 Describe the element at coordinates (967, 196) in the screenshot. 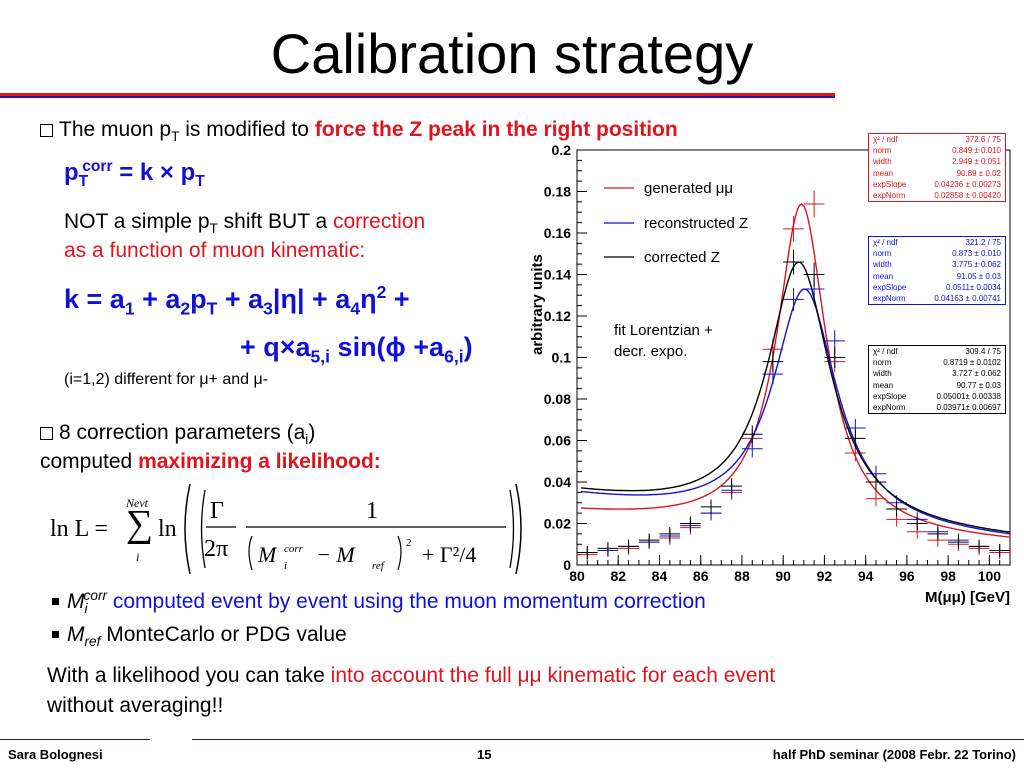

I see `fit-stat-value: 0.02858 ± 0.00420` at that location.